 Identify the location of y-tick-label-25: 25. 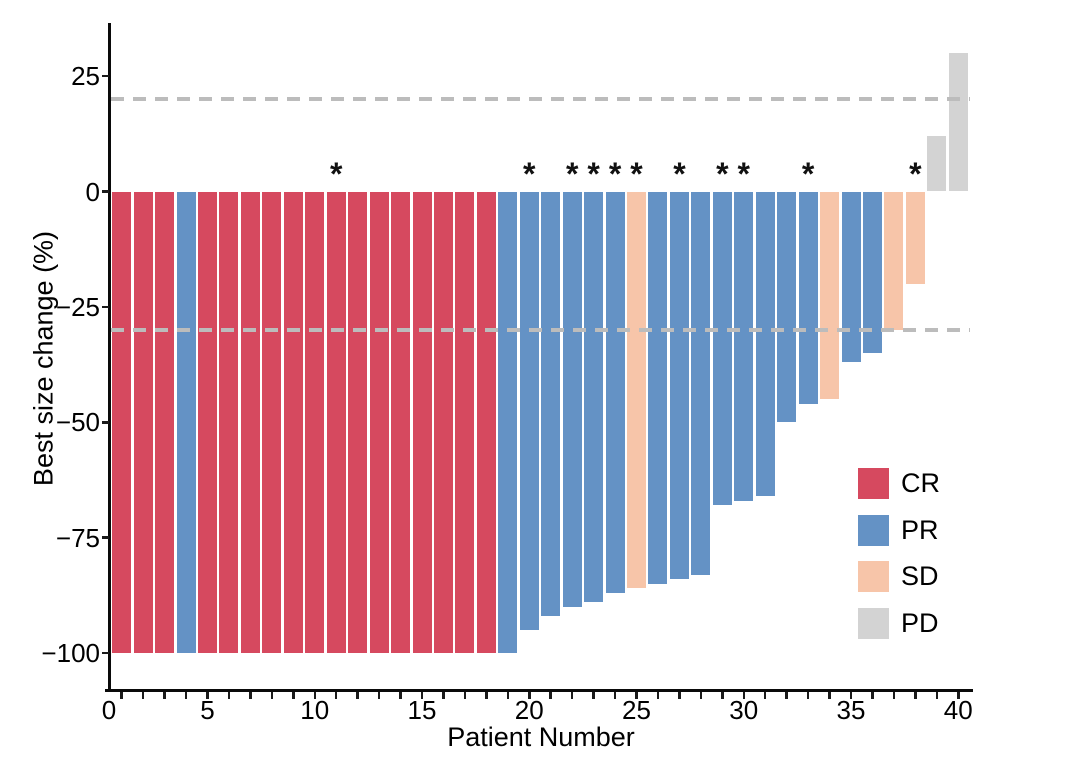
(85, 76).